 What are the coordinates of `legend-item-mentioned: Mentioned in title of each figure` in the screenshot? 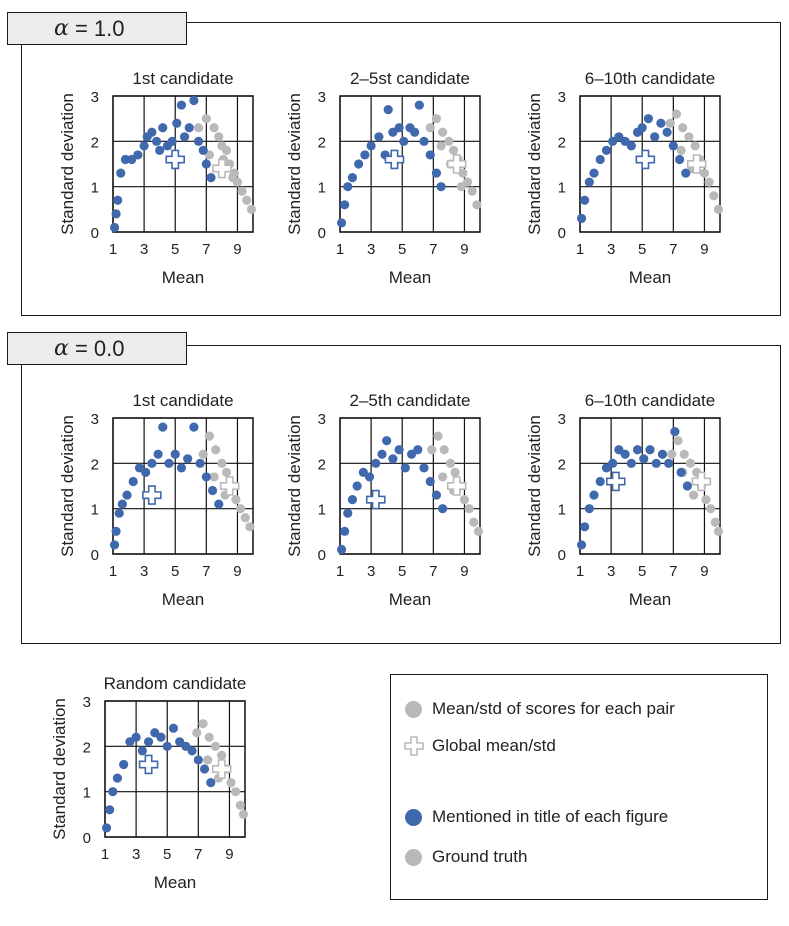 It's located at (536, 817).